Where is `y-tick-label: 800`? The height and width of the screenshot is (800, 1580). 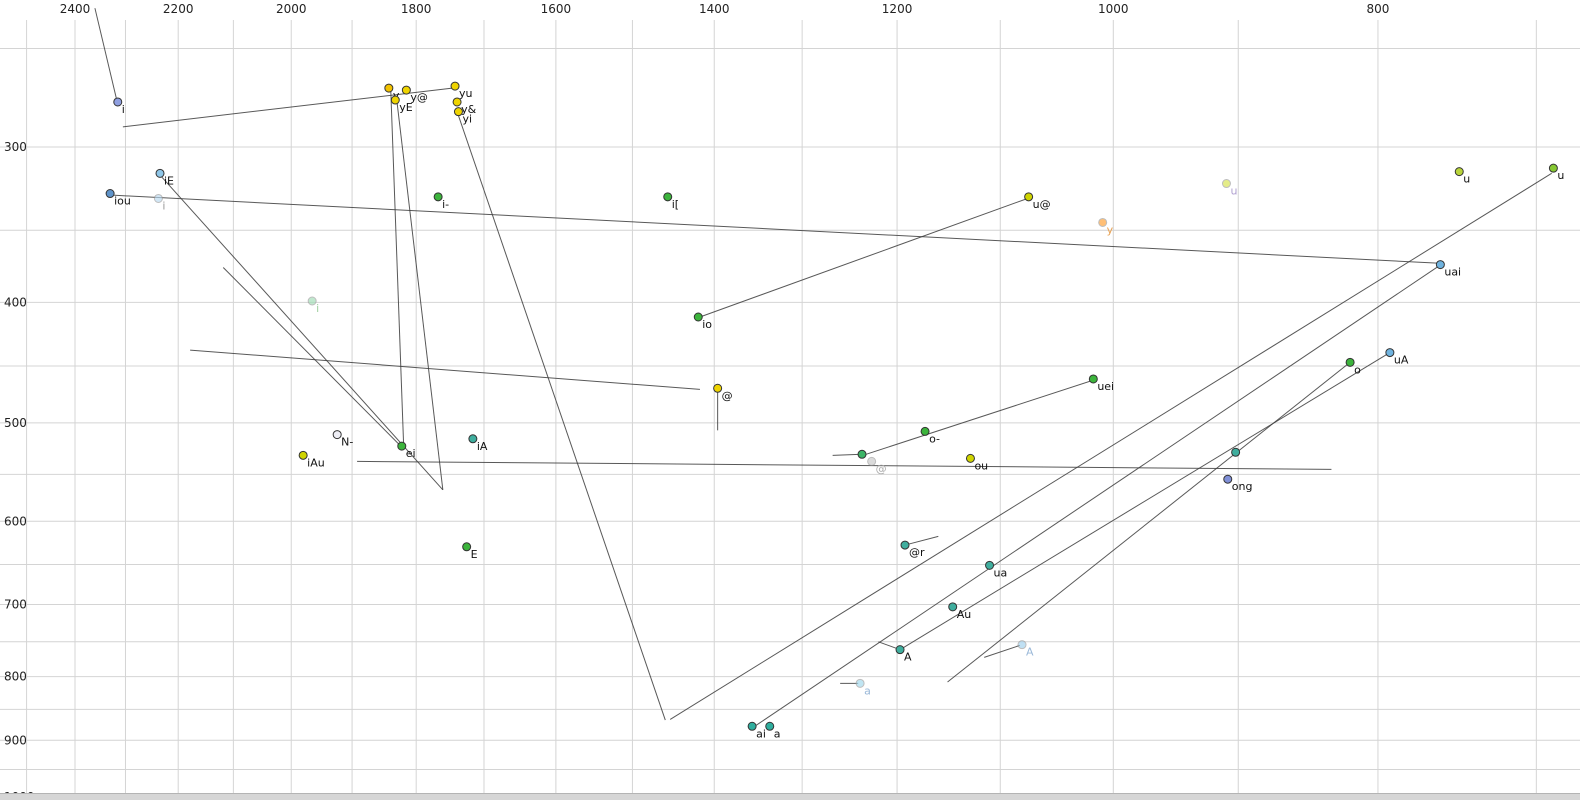 y-tick-label: 800 is located at coordinates (15, 677).